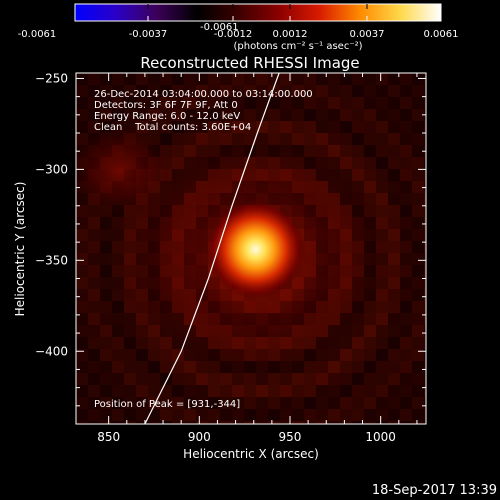 The width and height of the screenshot is (500, 500). I want to click on footer-date: 18-Sep-2017 13:39, so click(434, 490).